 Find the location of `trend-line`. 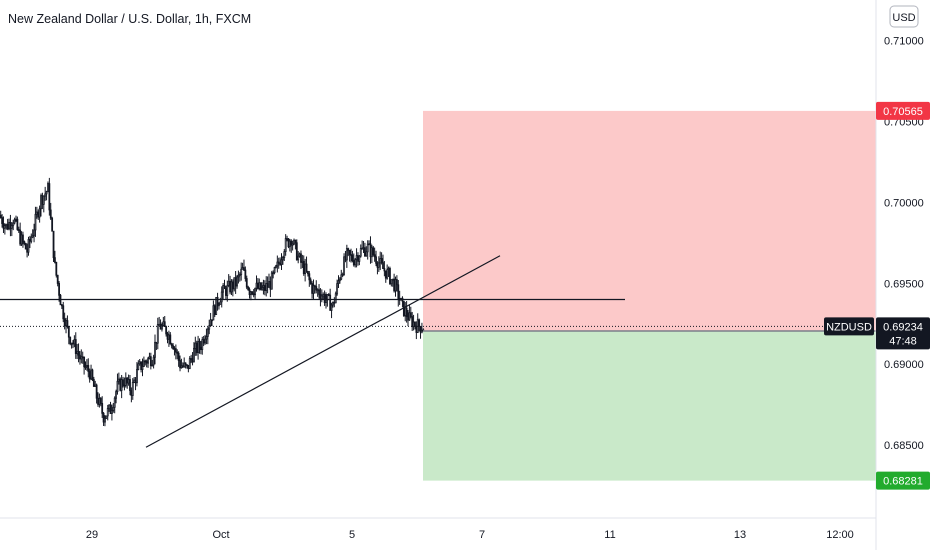

trend-line is located at coordinates (323, 351).